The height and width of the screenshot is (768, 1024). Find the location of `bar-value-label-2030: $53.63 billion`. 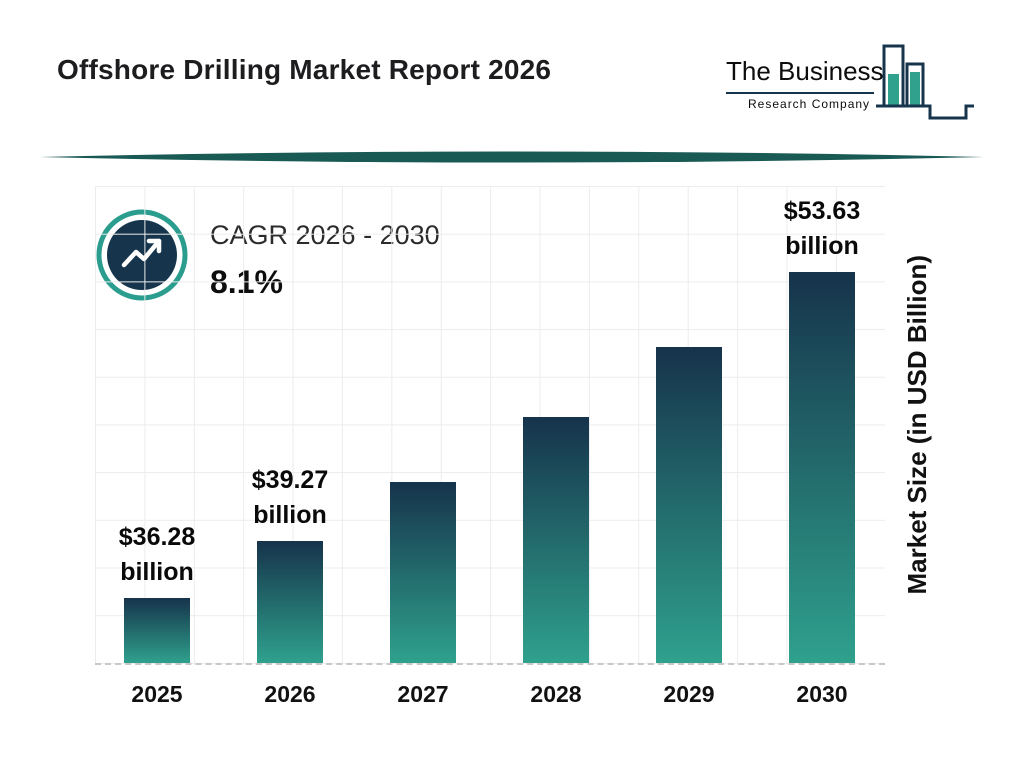

bar-value-label-2030: $53.63 billion is located at coordinates (822, 228).